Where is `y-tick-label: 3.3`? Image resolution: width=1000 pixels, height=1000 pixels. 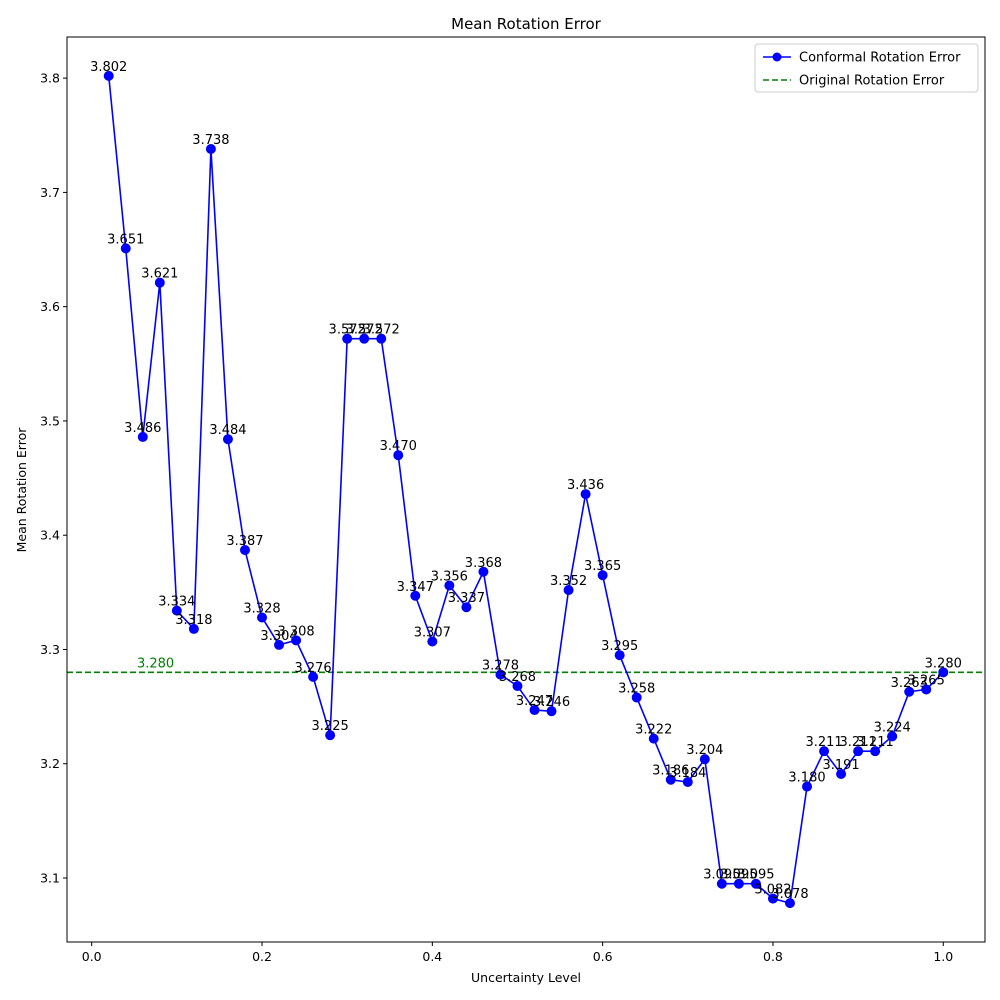
y-tick-label: 3.3 is located at coordinates (50, 649).